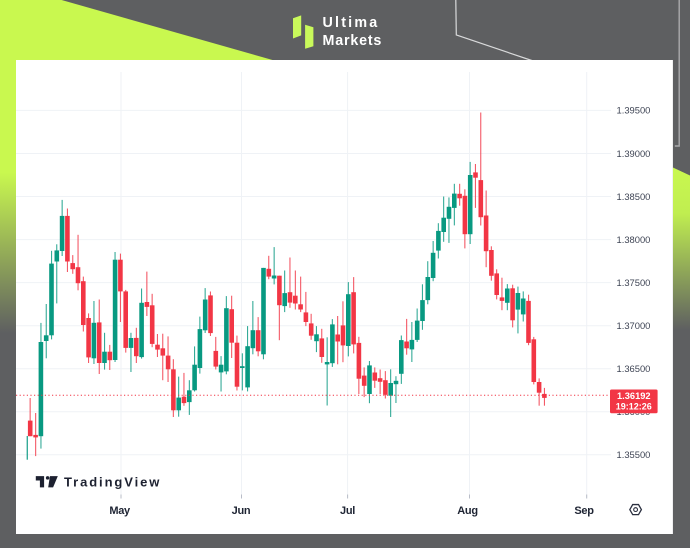 Image resolution: width=690 pixels, height=548 pixels. Describe the element at coordinates (634, 368) in the screenshot. I see `svg-text: 1.36500` at that location.